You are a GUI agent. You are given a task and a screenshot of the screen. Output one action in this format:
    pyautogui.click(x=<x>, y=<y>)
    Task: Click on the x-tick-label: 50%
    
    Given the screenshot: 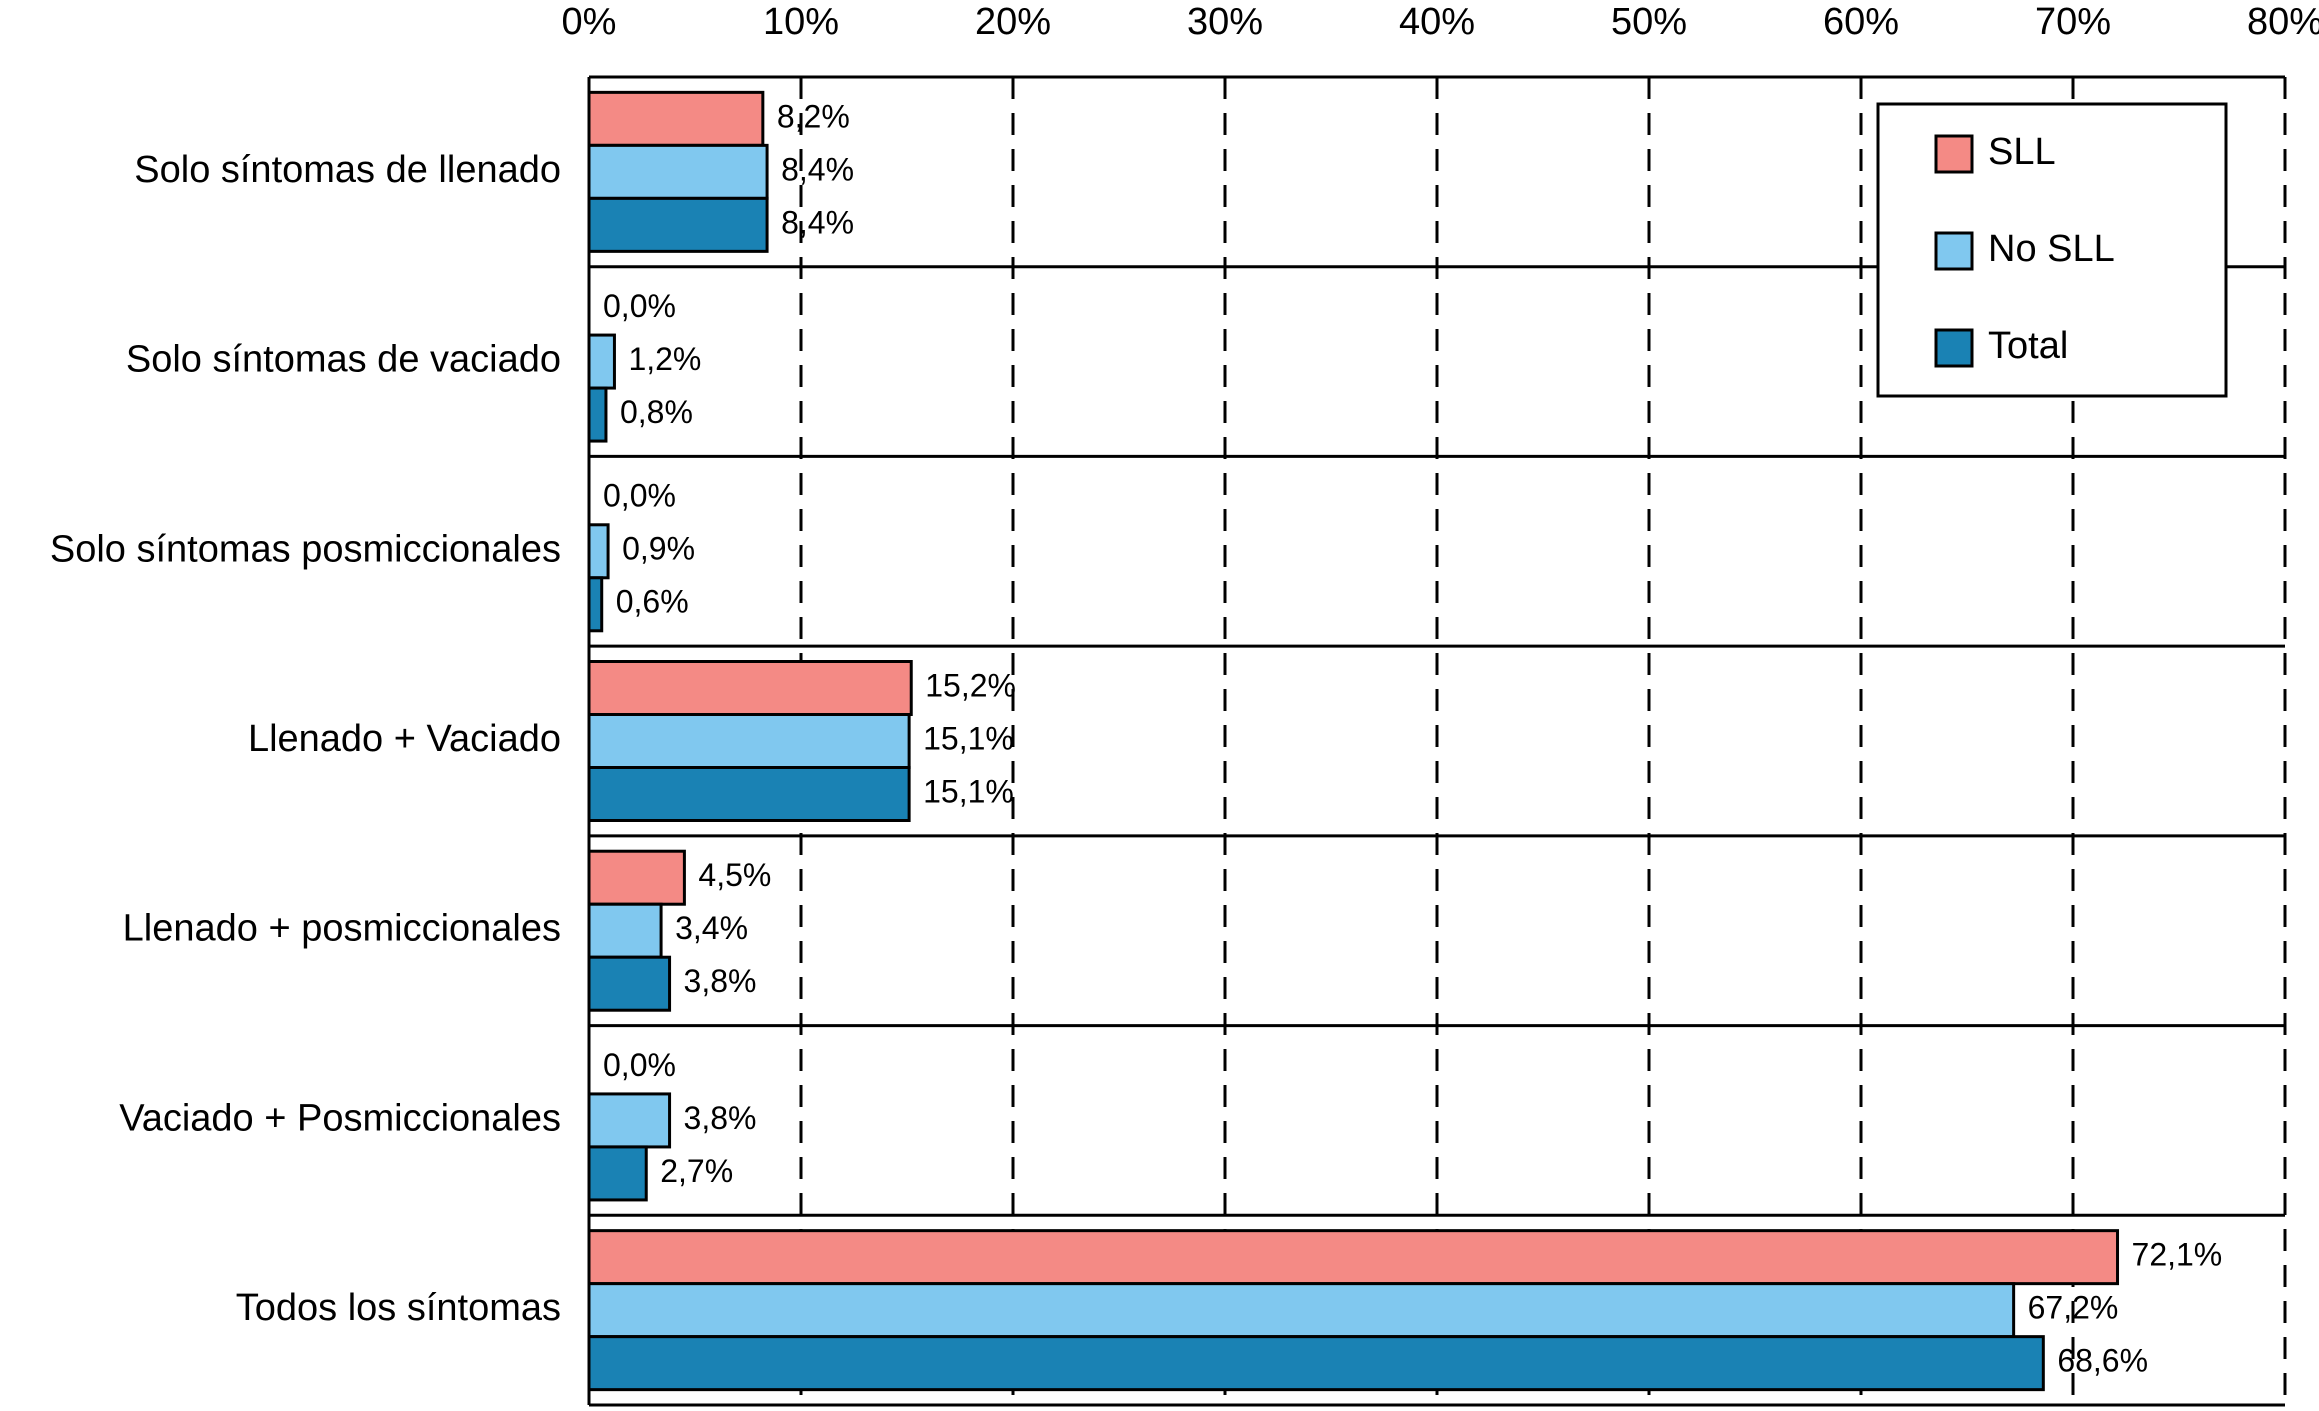 What is the action you would take?
    pyautogui.click(x=1649, y=22)
    